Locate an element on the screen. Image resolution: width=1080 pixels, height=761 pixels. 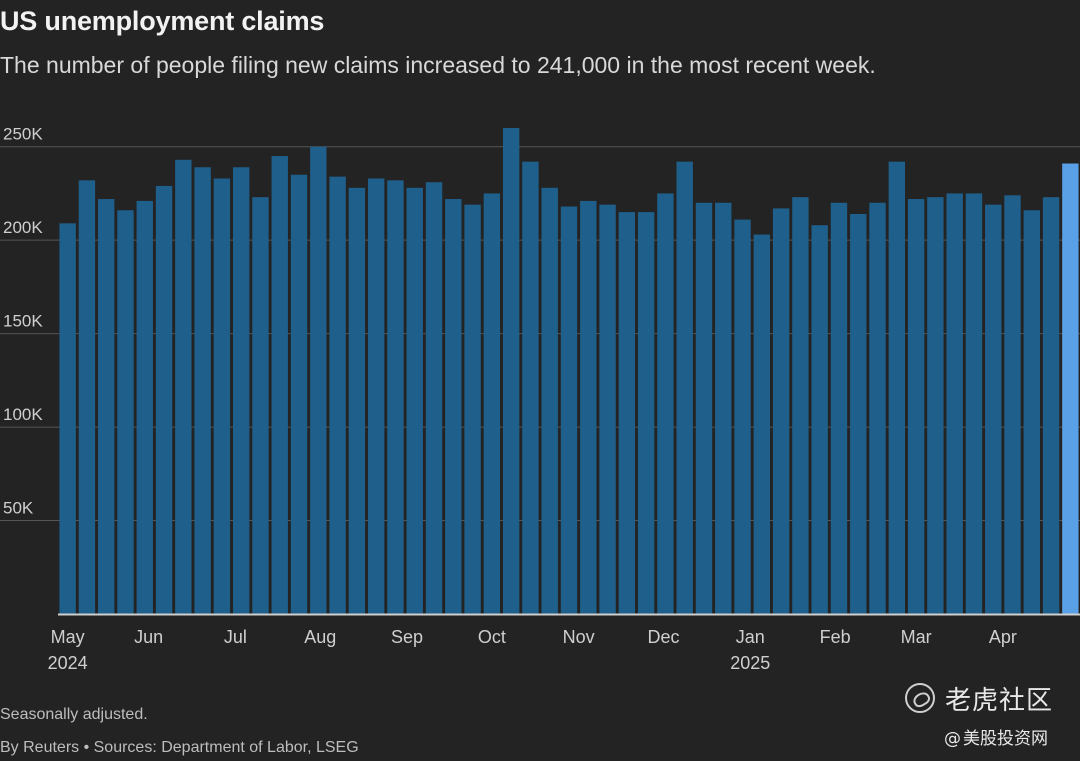
footnote: Seasonally adjusted. is located at coordinates (74, 714).